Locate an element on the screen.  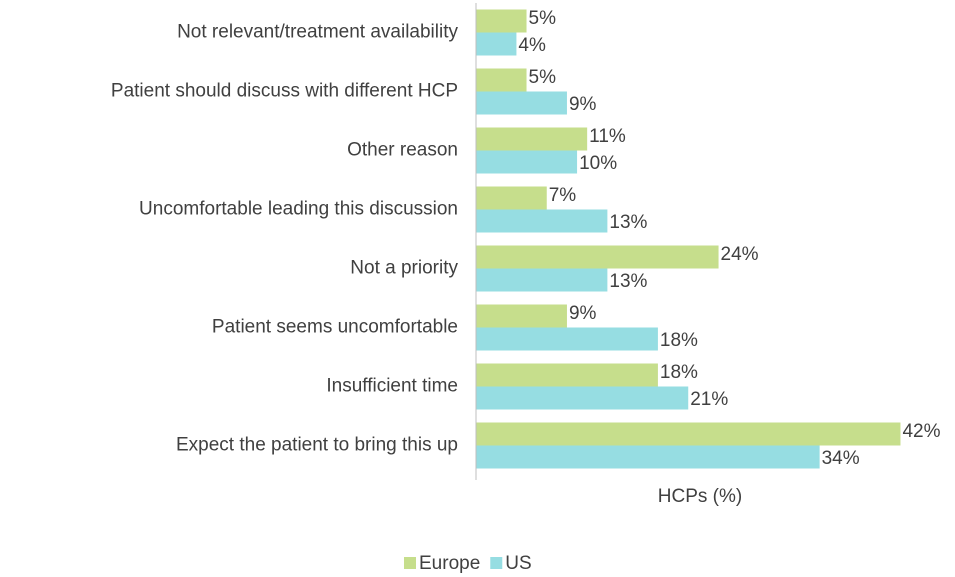
y-tick-label: Uncomfortable leading this discussion is located at coordinates (298, 209).